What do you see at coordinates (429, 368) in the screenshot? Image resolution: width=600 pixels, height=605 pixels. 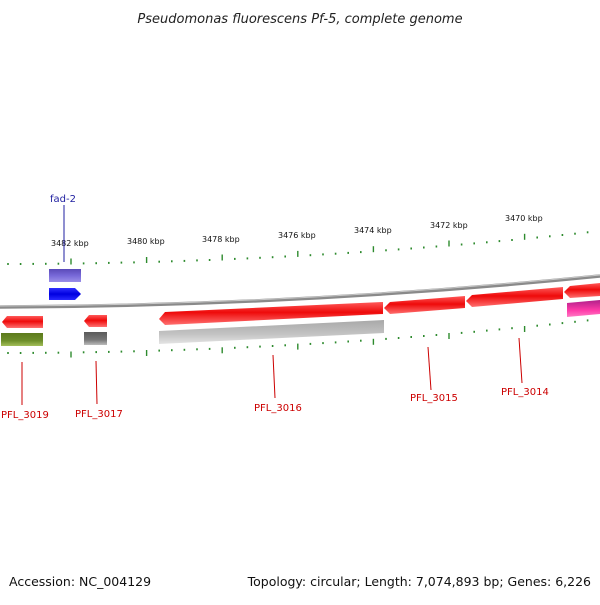 I see `pfl-3015-leader-line` at bounding box center [429, 368].